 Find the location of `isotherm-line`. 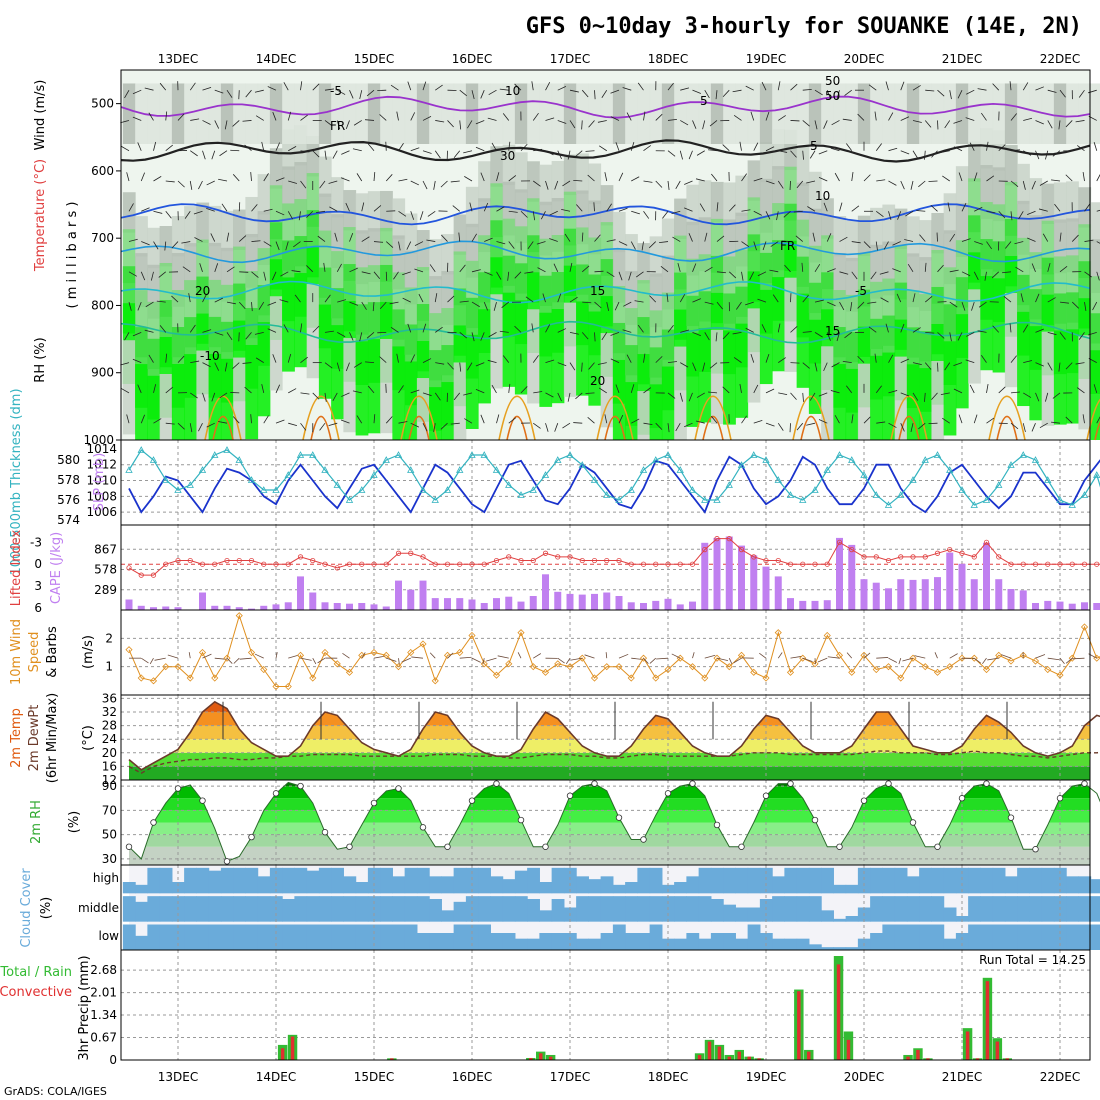

isotherm-line is located at coordinates (605, 332).